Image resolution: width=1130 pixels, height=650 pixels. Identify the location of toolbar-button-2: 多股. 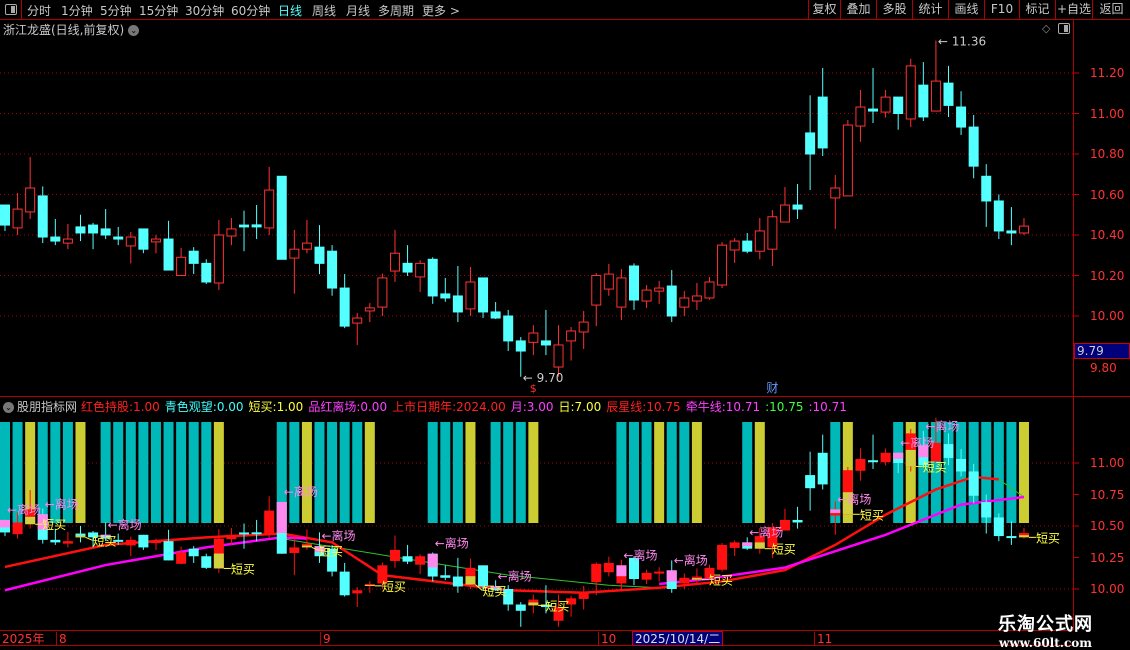
(894, 10).